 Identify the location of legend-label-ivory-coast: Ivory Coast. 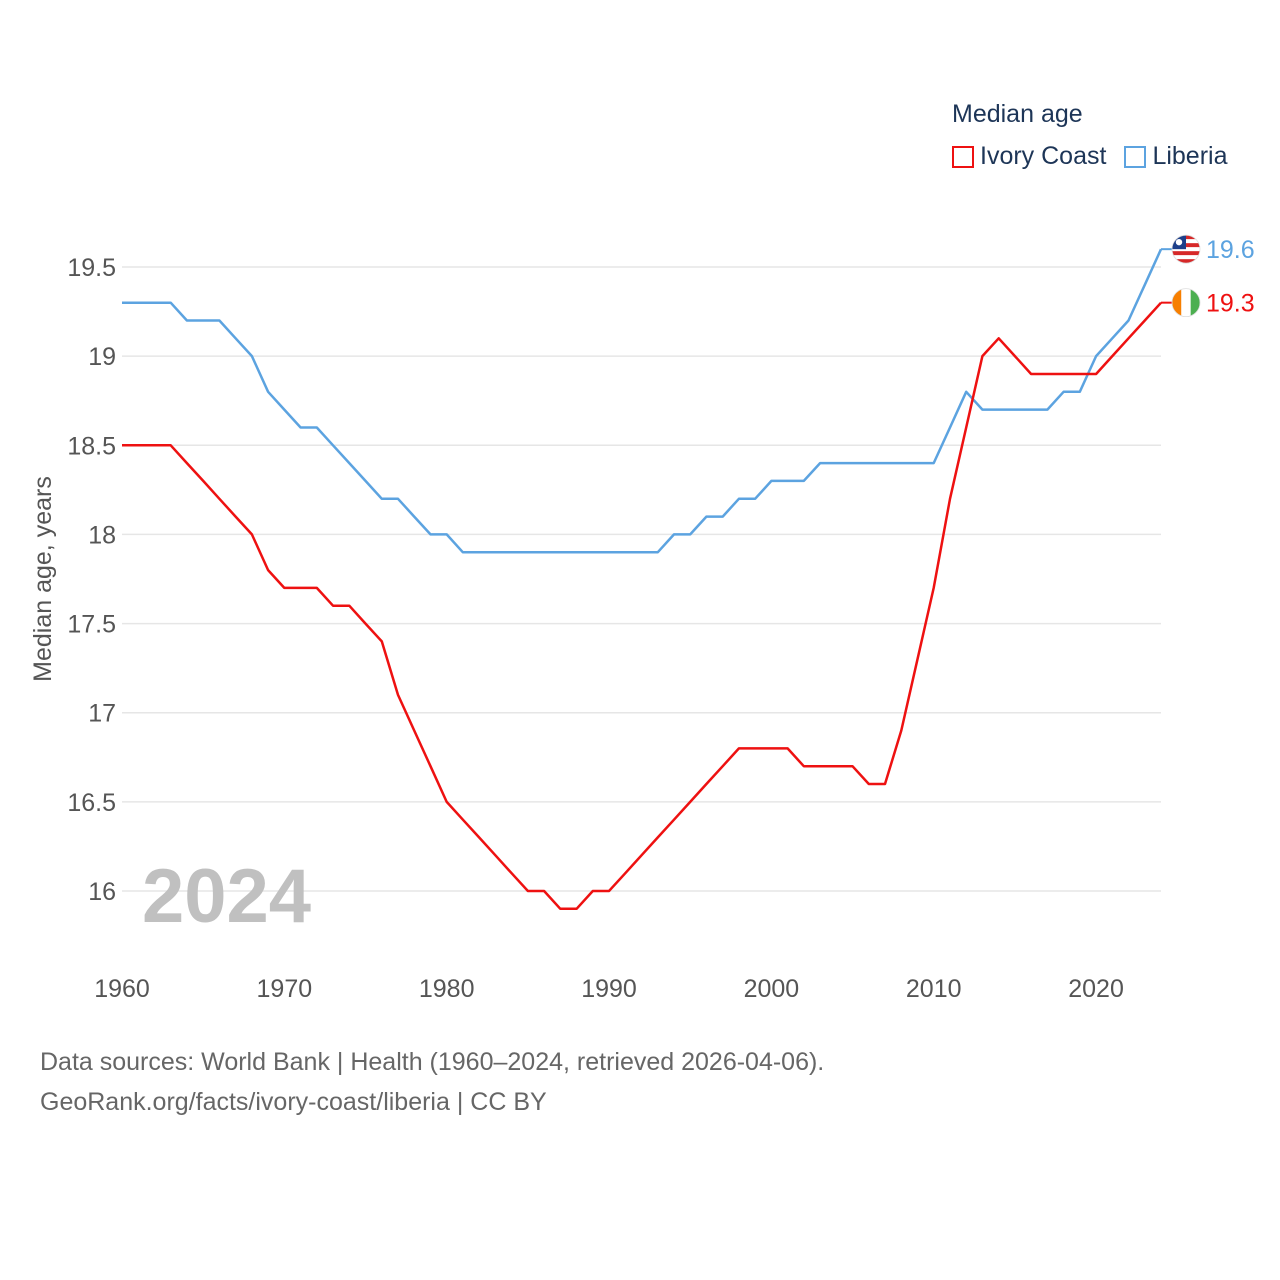
(1043, 156).